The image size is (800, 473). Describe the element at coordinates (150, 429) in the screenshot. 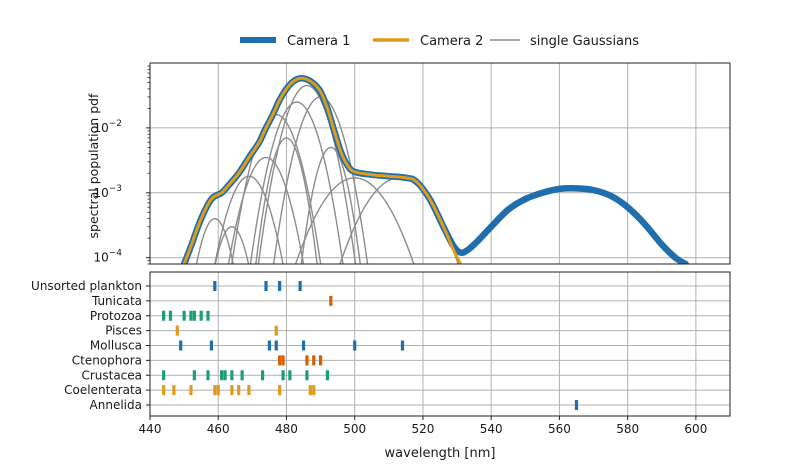

I see `x-tick-label: 440` at that location.